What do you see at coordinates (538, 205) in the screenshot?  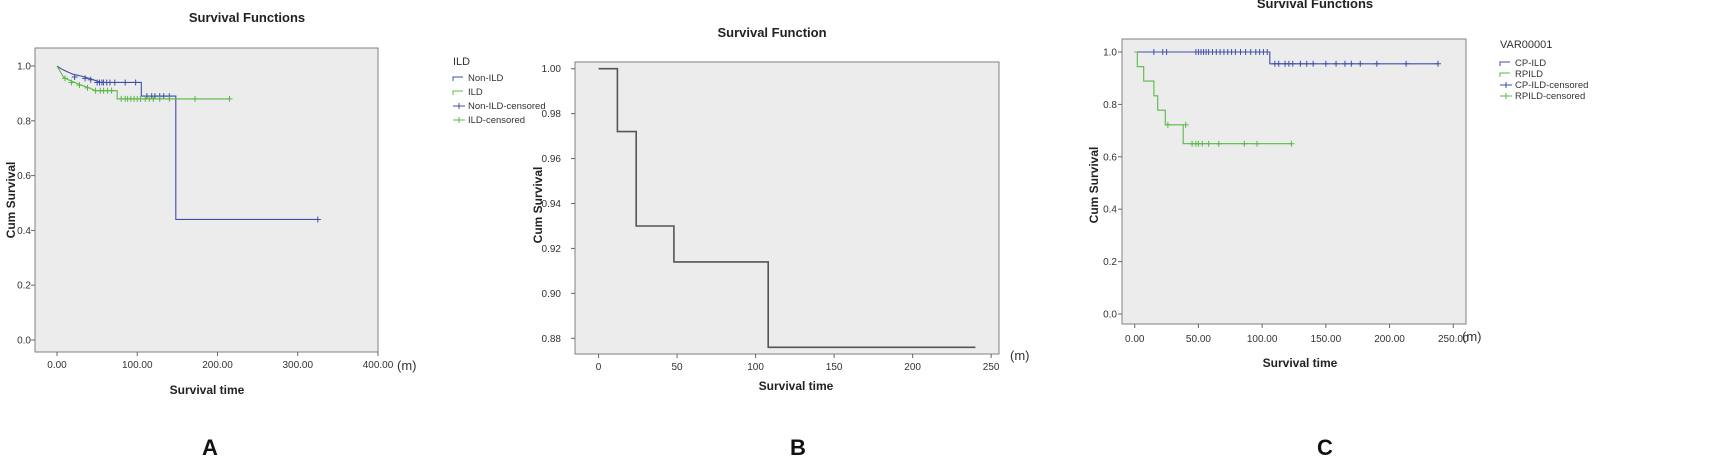 I see `panel-b-y-axis-label: Cum Survival` at bounding box center [538, 205].